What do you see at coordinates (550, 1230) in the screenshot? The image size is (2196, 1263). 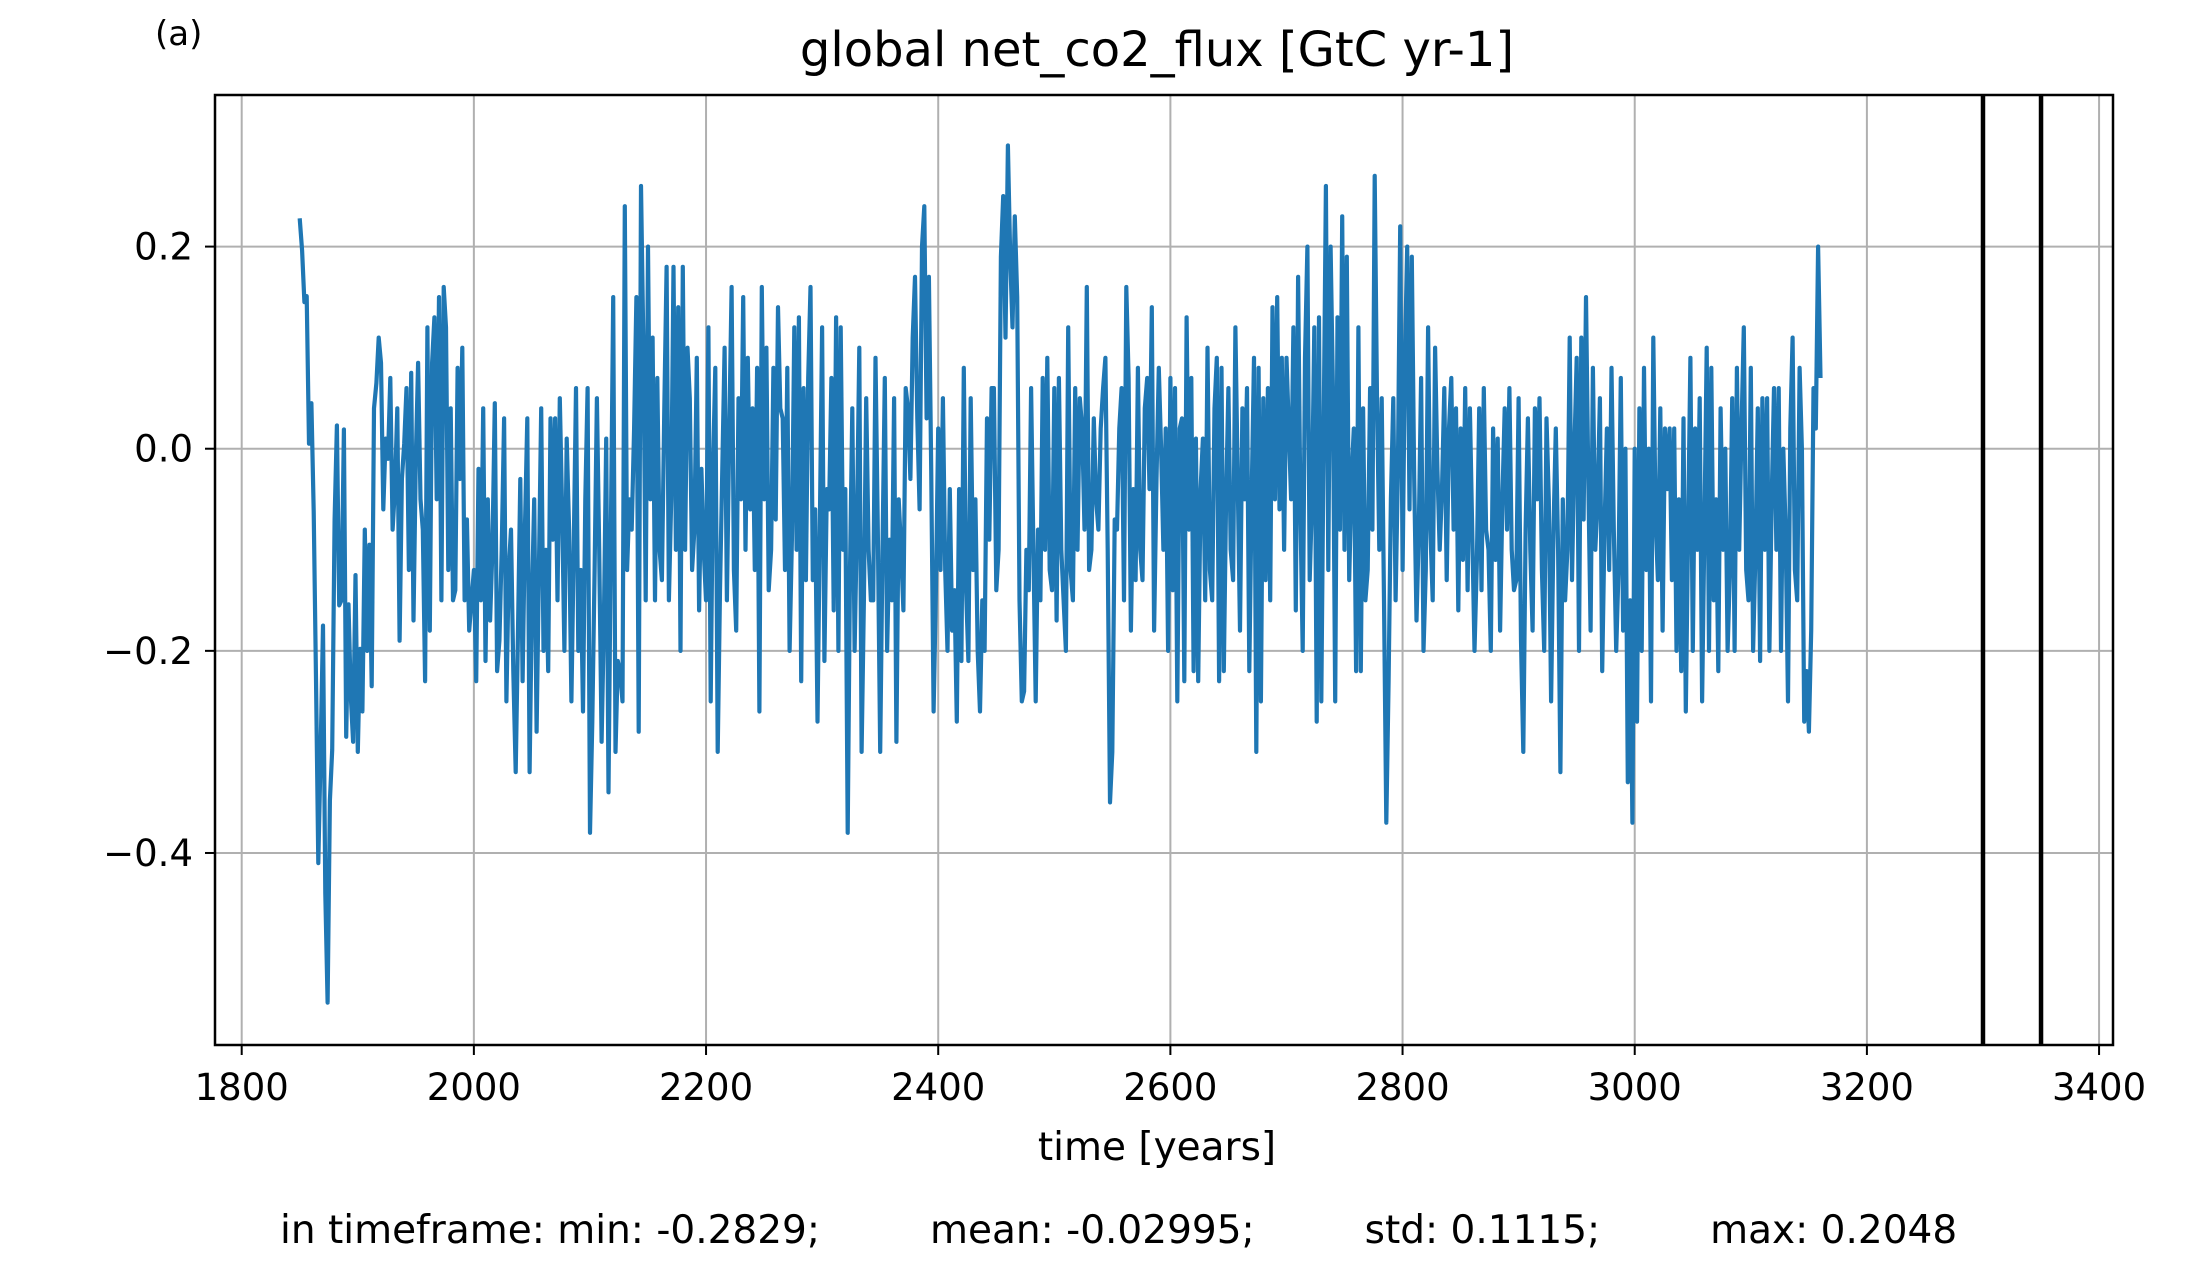 I see `stat-min: in timeframe: min: -0.2829;` at bounding box center [550, 1230].